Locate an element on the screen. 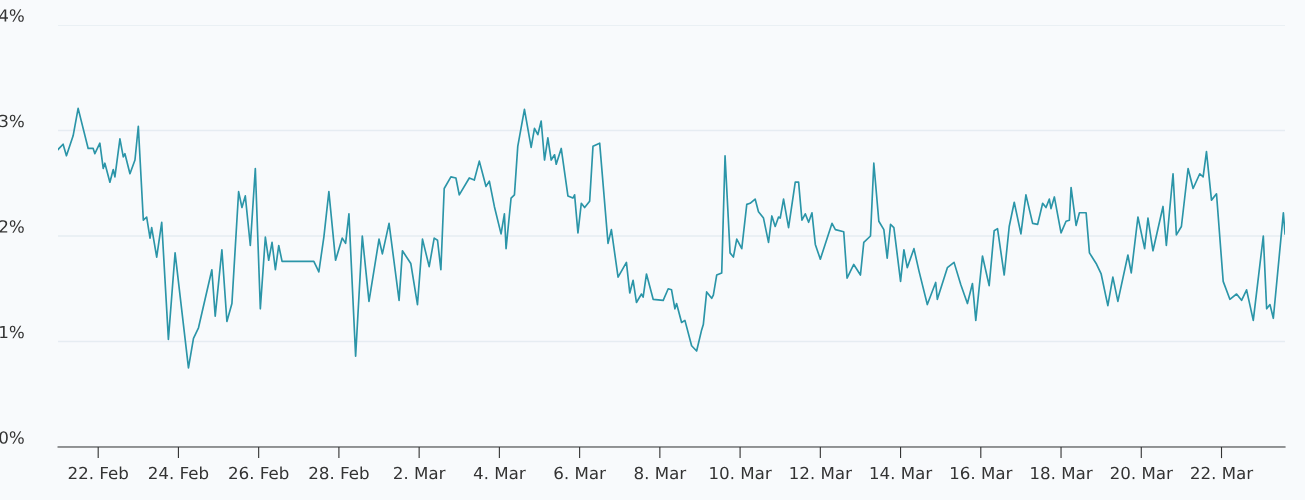 Image resolution: width=1305 pixels, height=500 pixels. x-tick-label: 16. Mar is located at coordinates (982, 473).